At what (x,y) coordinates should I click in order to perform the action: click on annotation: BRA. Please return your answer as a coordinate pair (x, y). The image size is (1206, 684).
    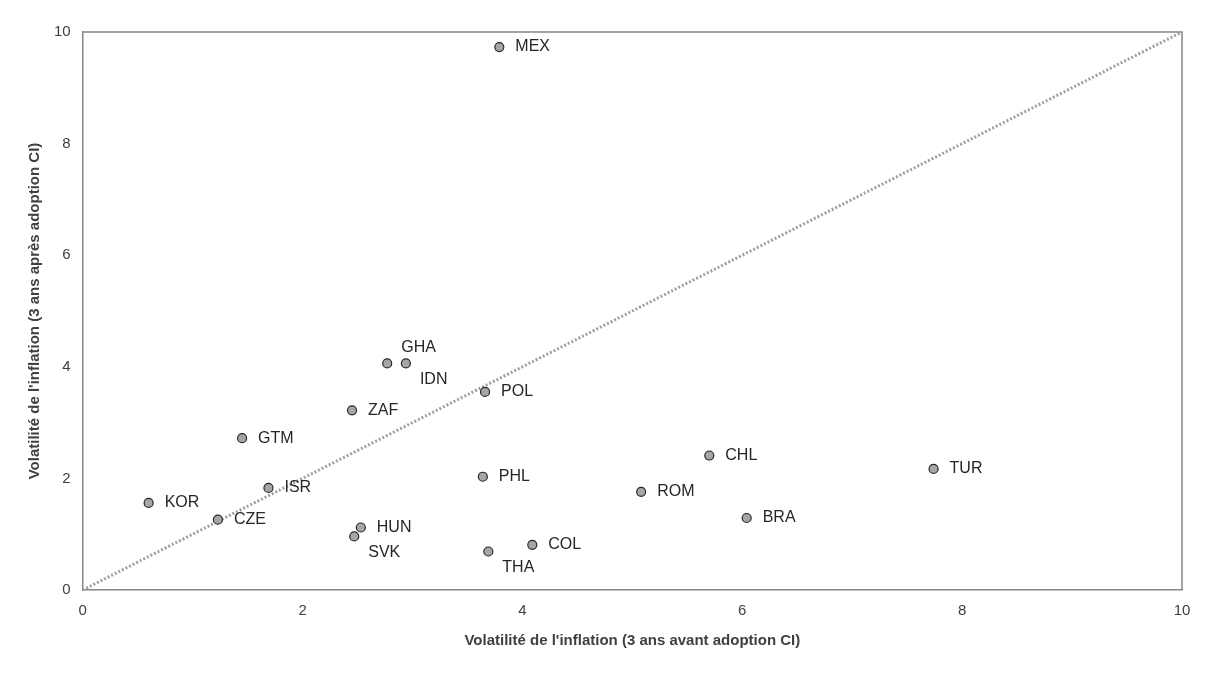
    Looking at the image, I should click on (779, 517).